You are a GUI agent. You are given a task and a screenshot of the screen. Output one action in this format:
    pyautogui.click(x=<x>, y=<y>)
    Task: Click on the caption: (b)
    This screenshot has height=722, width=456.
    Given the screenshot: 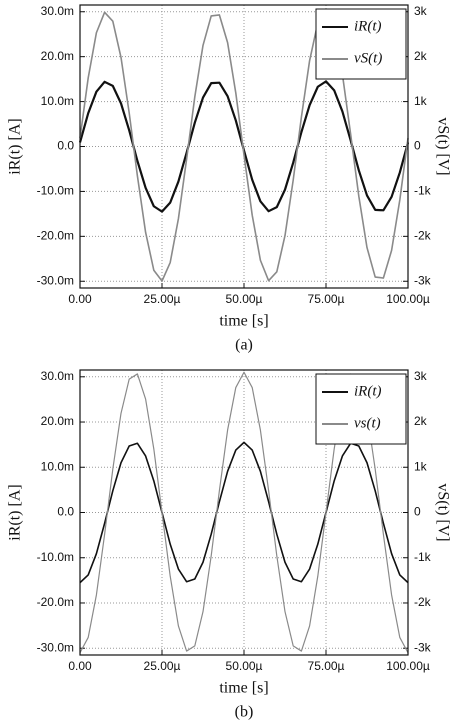 What is the action you would take?
    pyautogui.click(x=244, y=712)
    